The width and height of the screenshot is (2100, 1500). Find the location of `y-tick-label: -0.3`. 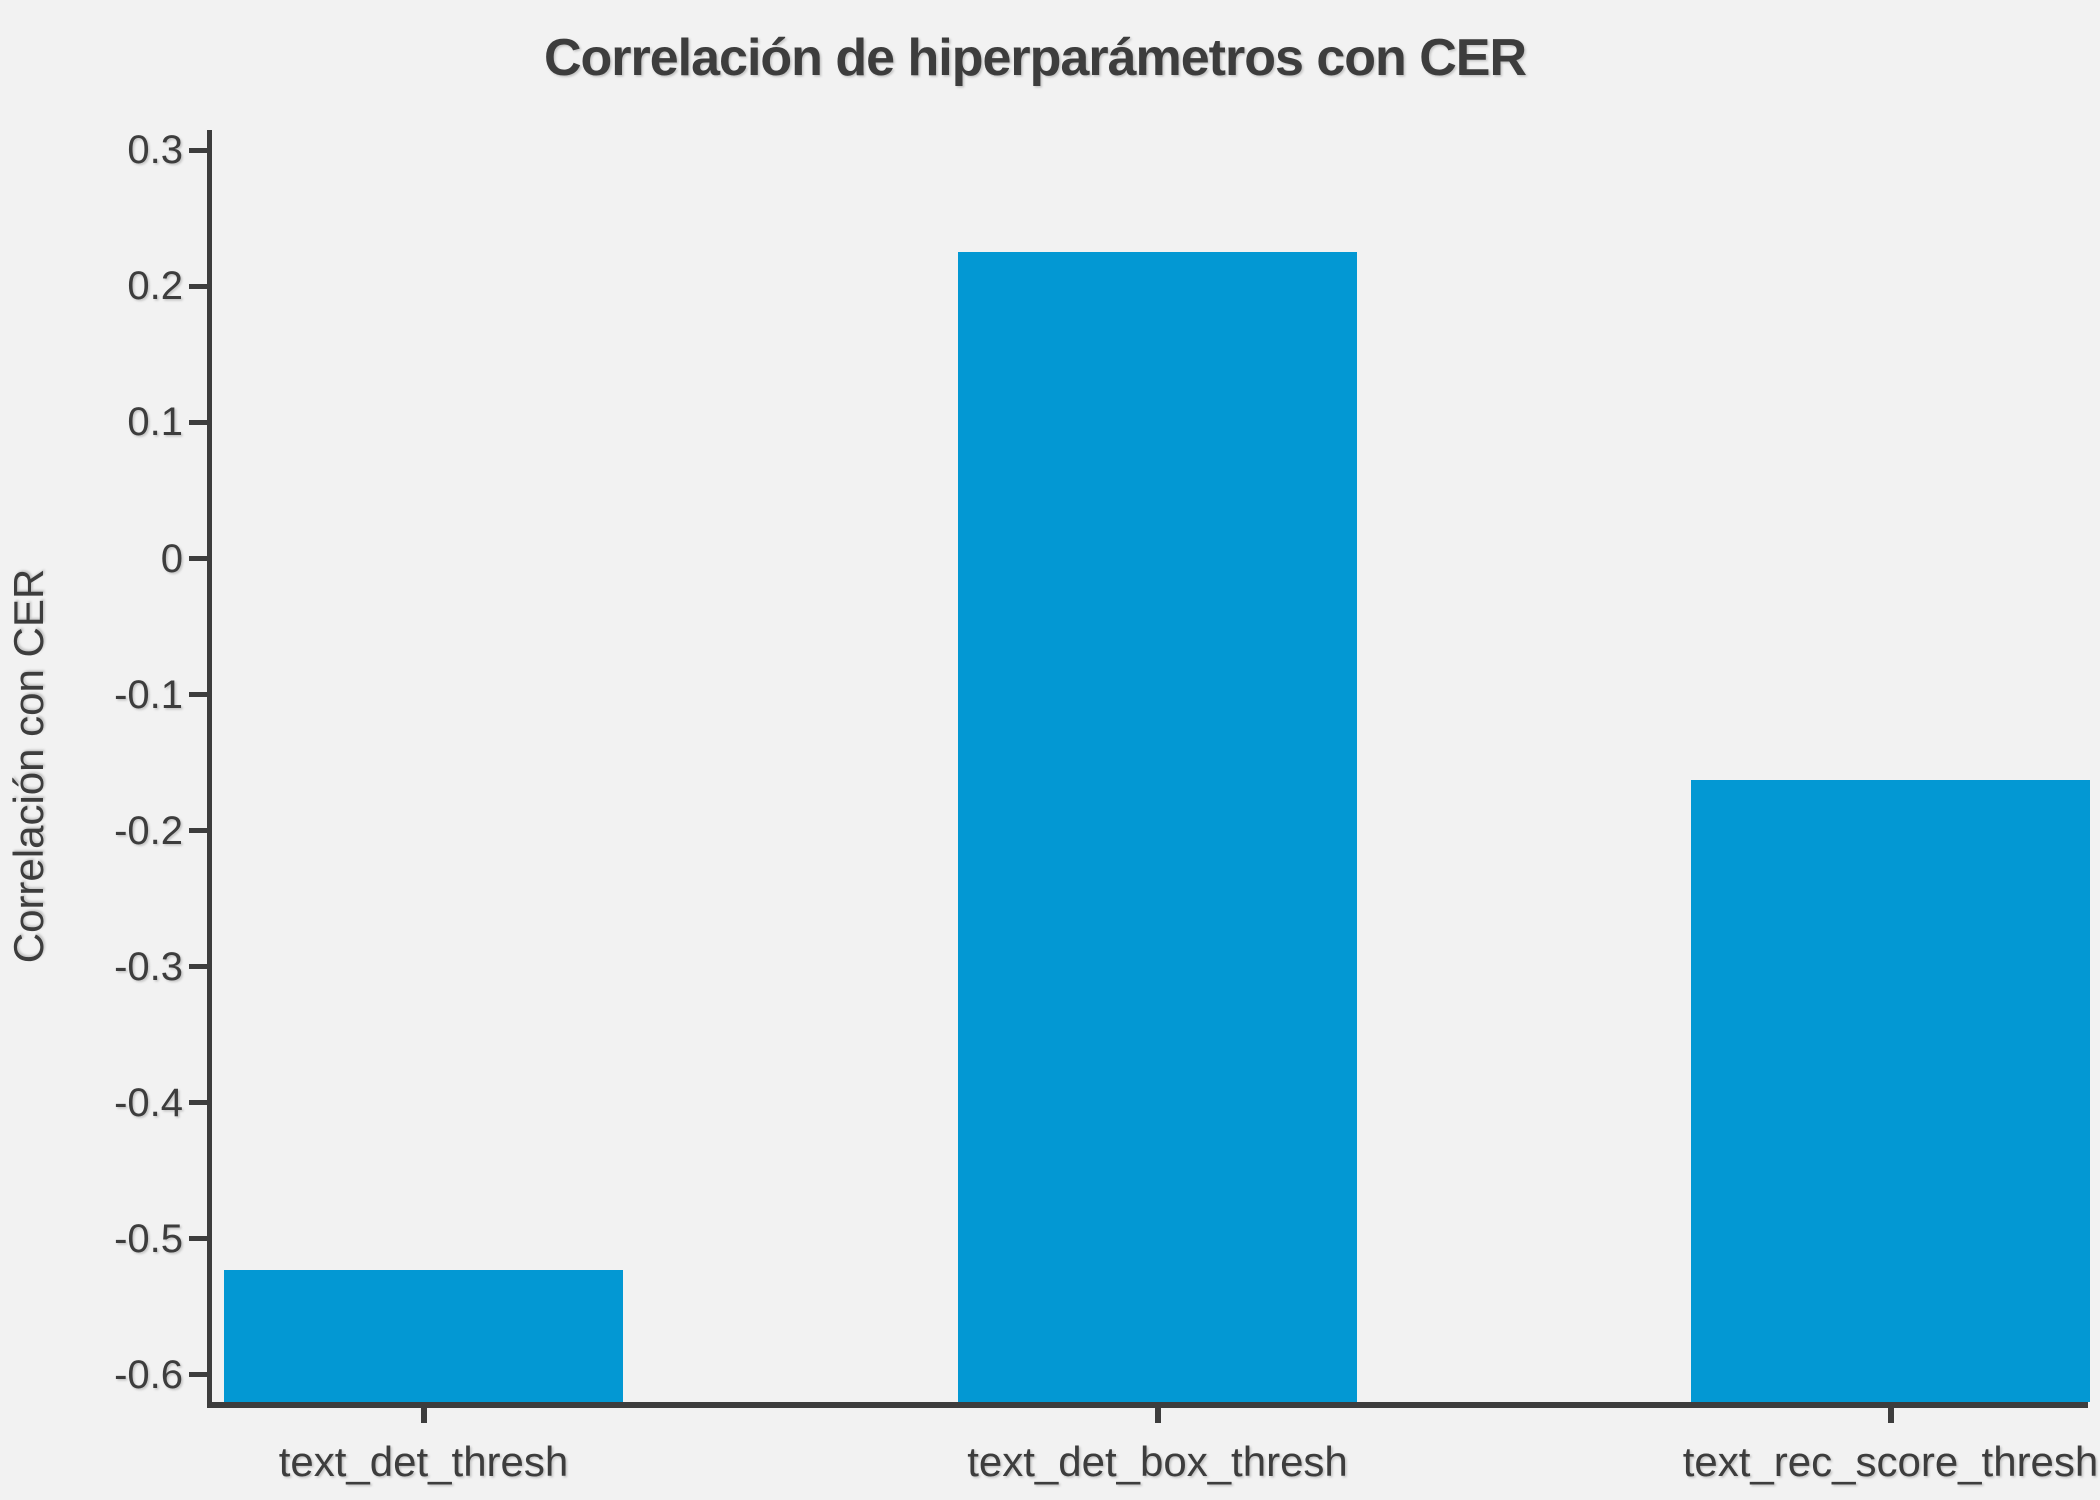

y-tick-label: -0.3 is located at coordinates (148, 966).